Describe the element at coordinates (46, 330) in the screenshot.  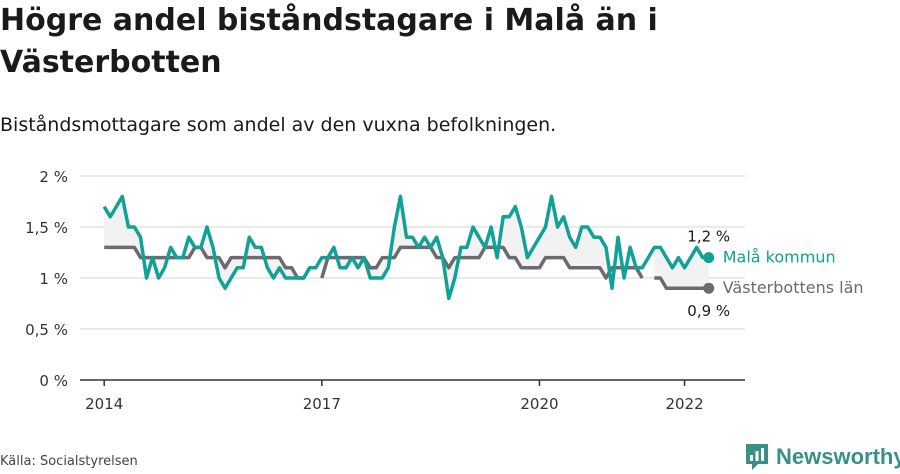
I see `y-tick-label: 0,5 %` at that location.